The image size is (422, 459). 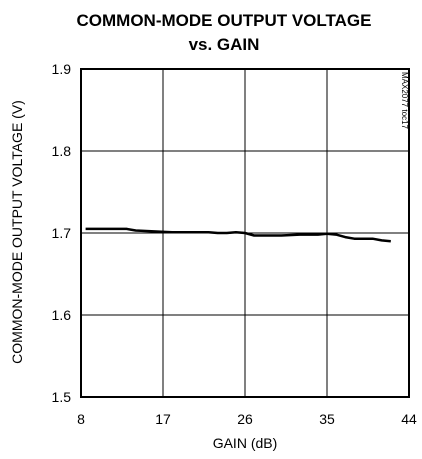 What do you see at coordinates (409, 419) in the screenshot?
I see `x-tick-label: 44` at bounding box center [409, 419].